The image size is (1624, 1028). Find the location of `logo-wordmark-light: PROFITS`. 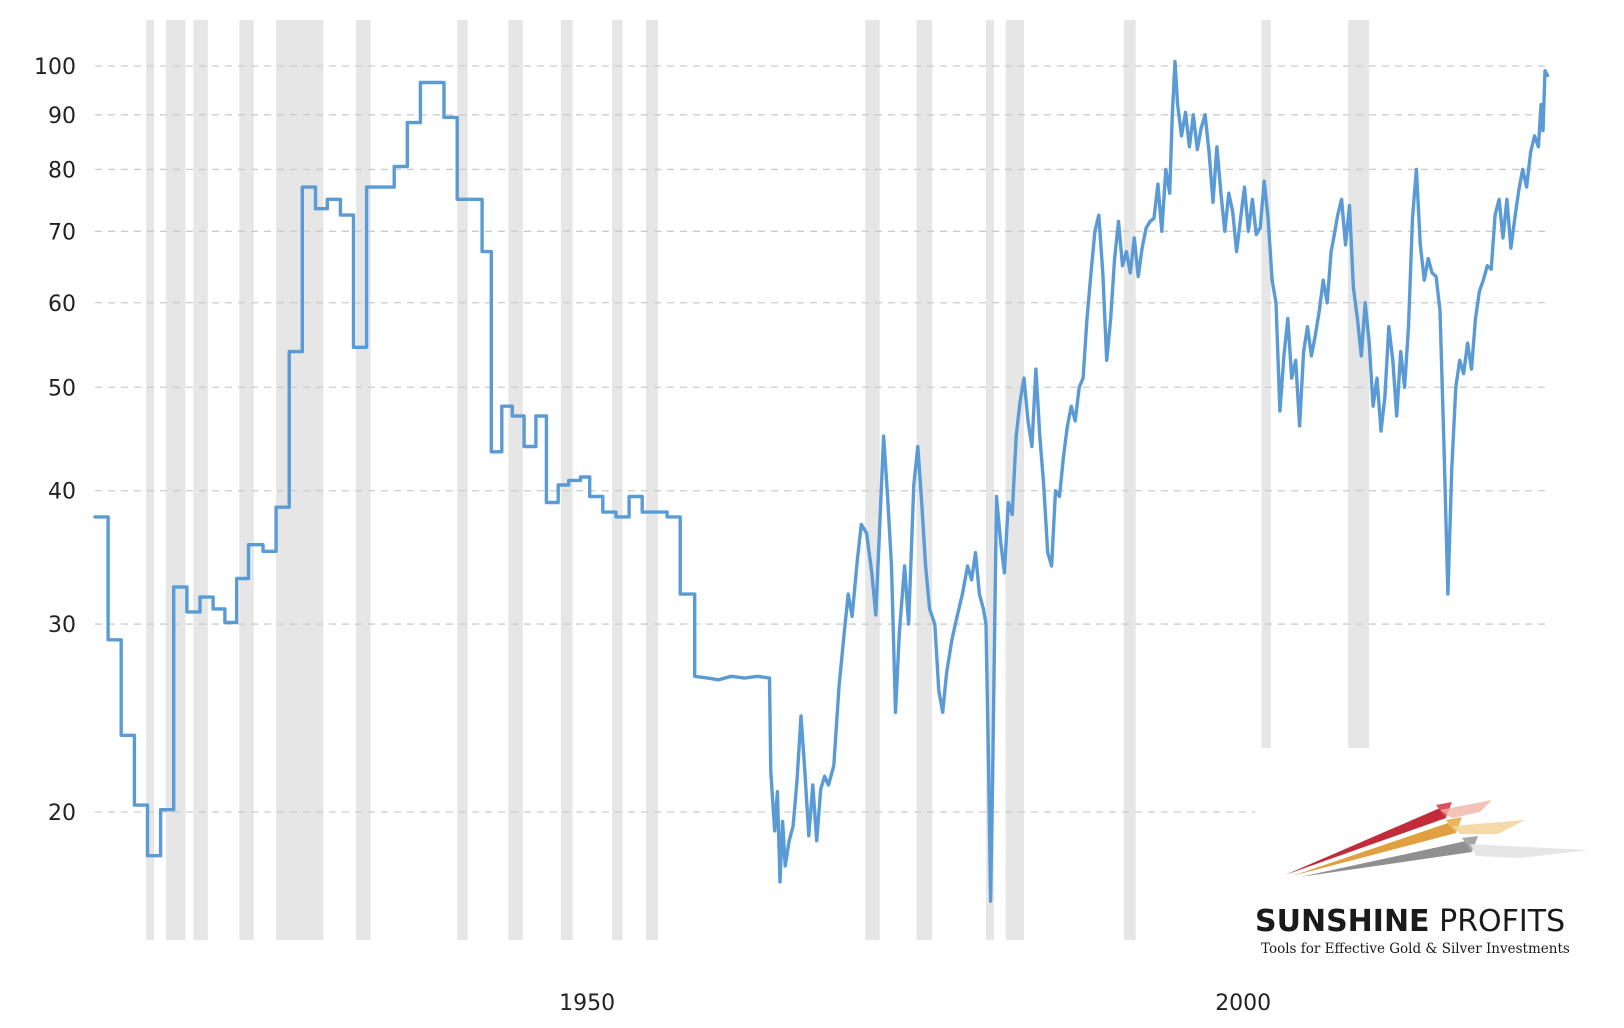

logo-wordmark-light: PROFITS is located at coordinates (1498, 921).